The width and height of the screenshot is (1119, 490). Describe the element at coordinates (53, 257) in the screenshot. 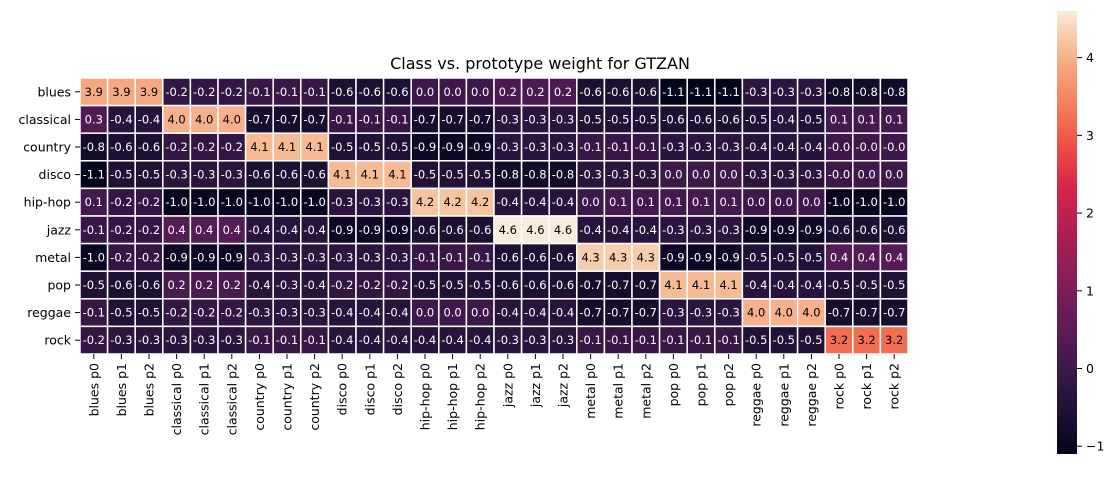

I see `y-tick-label: metal` at that location.